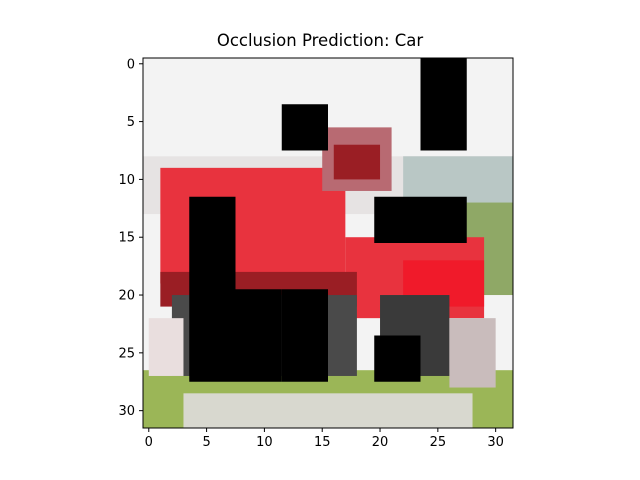 The width and height of the screenshot is (640, 480). I want to click on x-tick-label: 5, so click(206, 442).